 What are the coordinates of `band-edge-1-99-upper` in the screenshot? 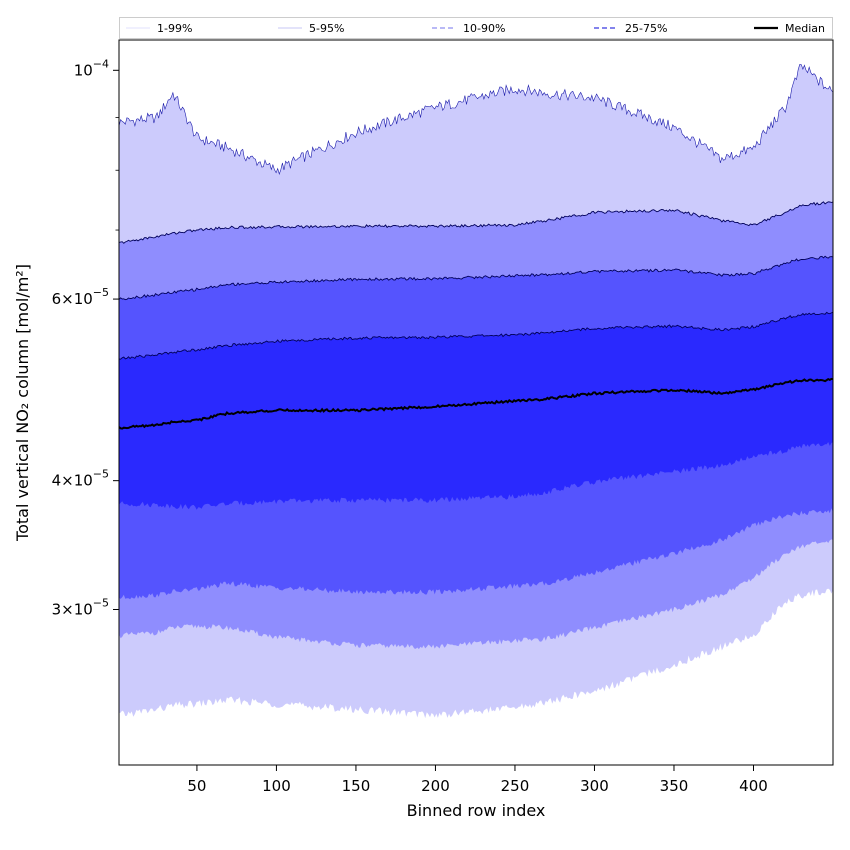 It's located at (476, 119).